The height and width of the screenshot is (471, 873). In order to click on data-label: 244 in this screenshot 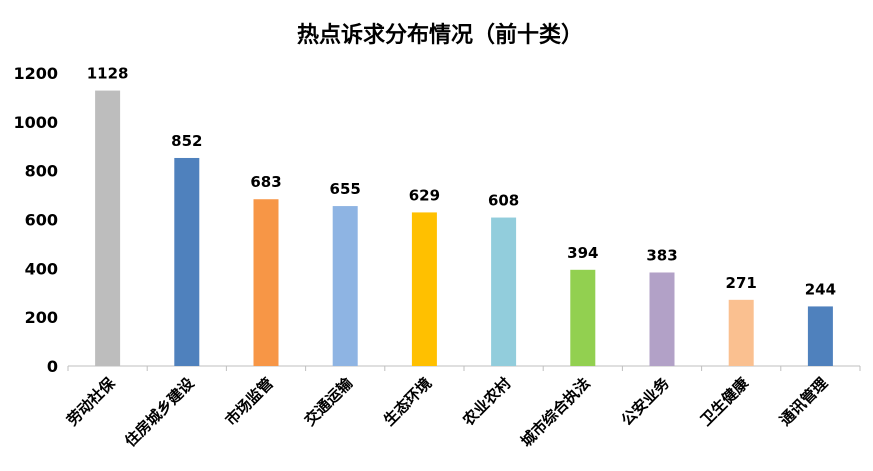, I will do `click(820, 289)`.